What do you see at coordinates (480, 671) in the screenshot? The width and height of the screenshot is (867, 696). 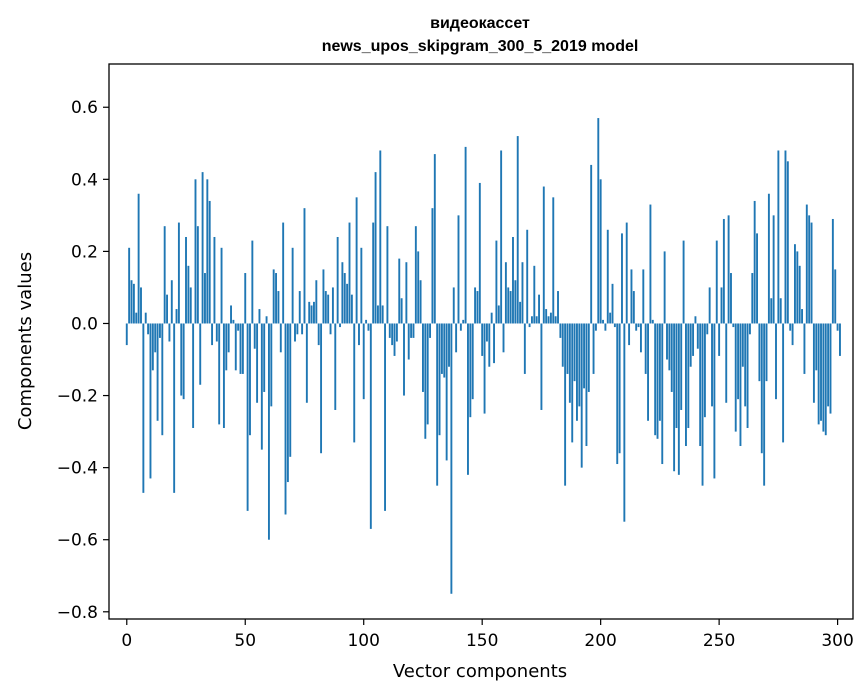 I see `x-axis-label: Vector components` at bounding box center [480, 671].